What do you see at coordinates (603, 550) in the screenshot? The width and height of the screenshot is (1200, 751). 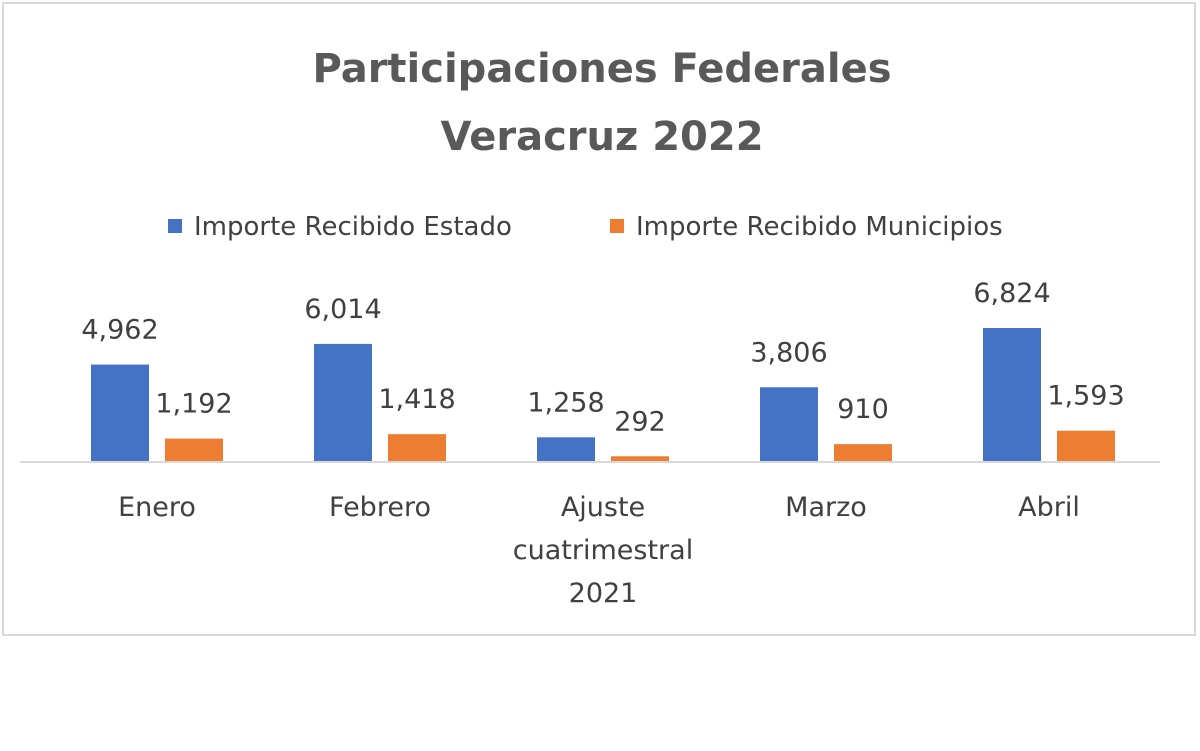 I see `category-label: cuatrimestral` at bounding box center [603, 550].